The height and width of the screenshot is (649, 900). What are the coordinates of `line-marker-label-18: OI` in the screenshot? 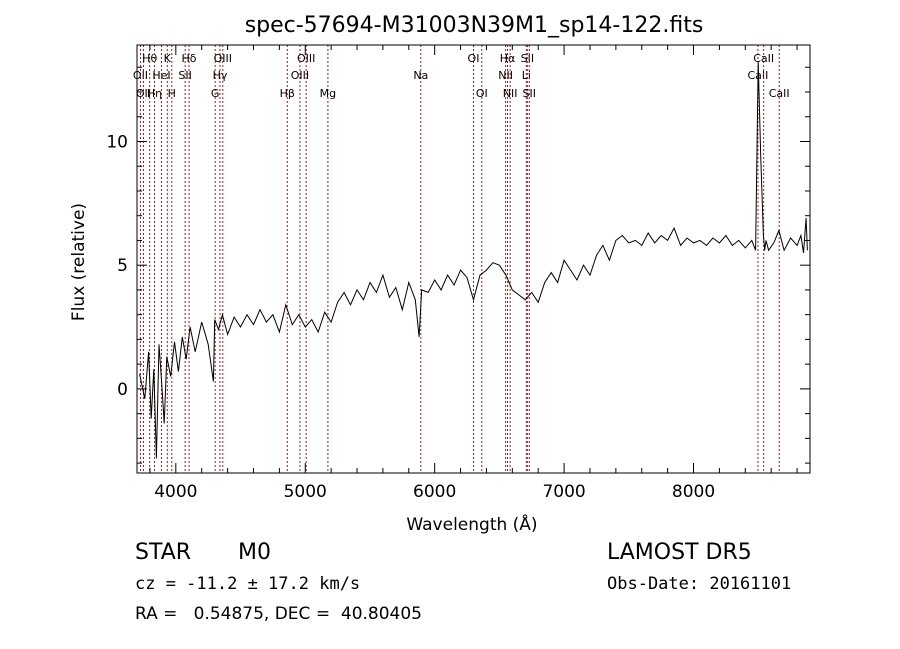 It's located at (482, 93).